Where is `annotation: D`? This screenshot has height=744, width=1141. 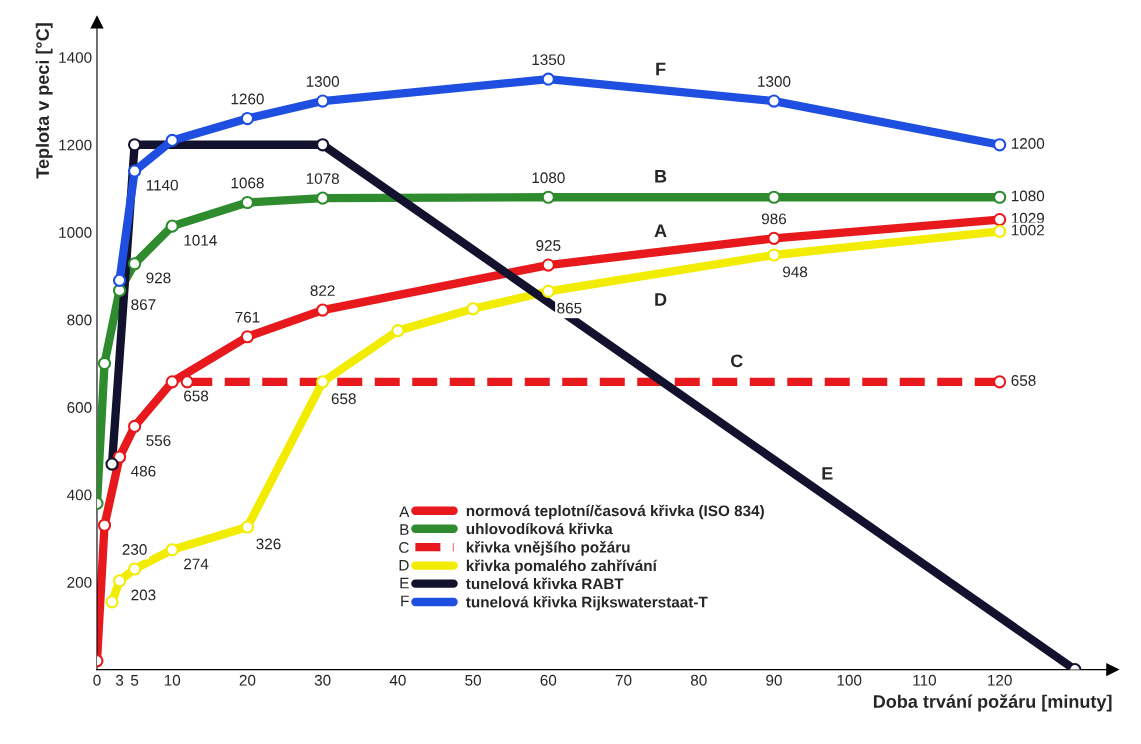
annotation: D is located at coordinates (661, 299).